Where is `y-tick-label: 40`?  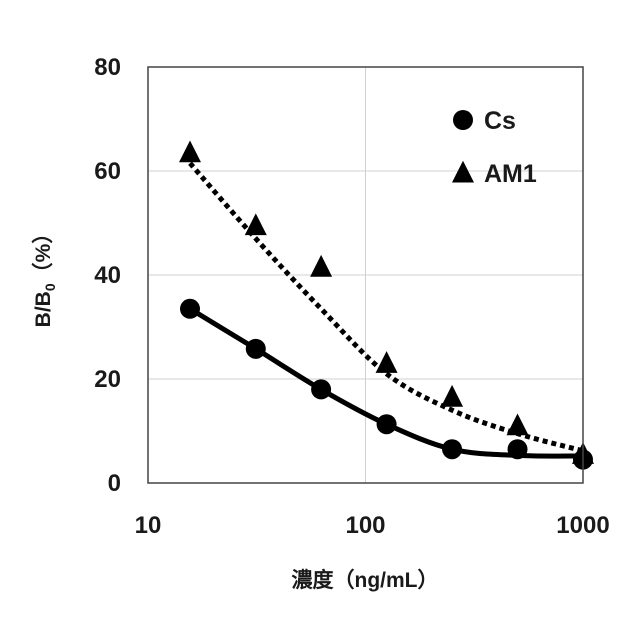 y-tick-label: 40 is located at coordinates (107, 275).